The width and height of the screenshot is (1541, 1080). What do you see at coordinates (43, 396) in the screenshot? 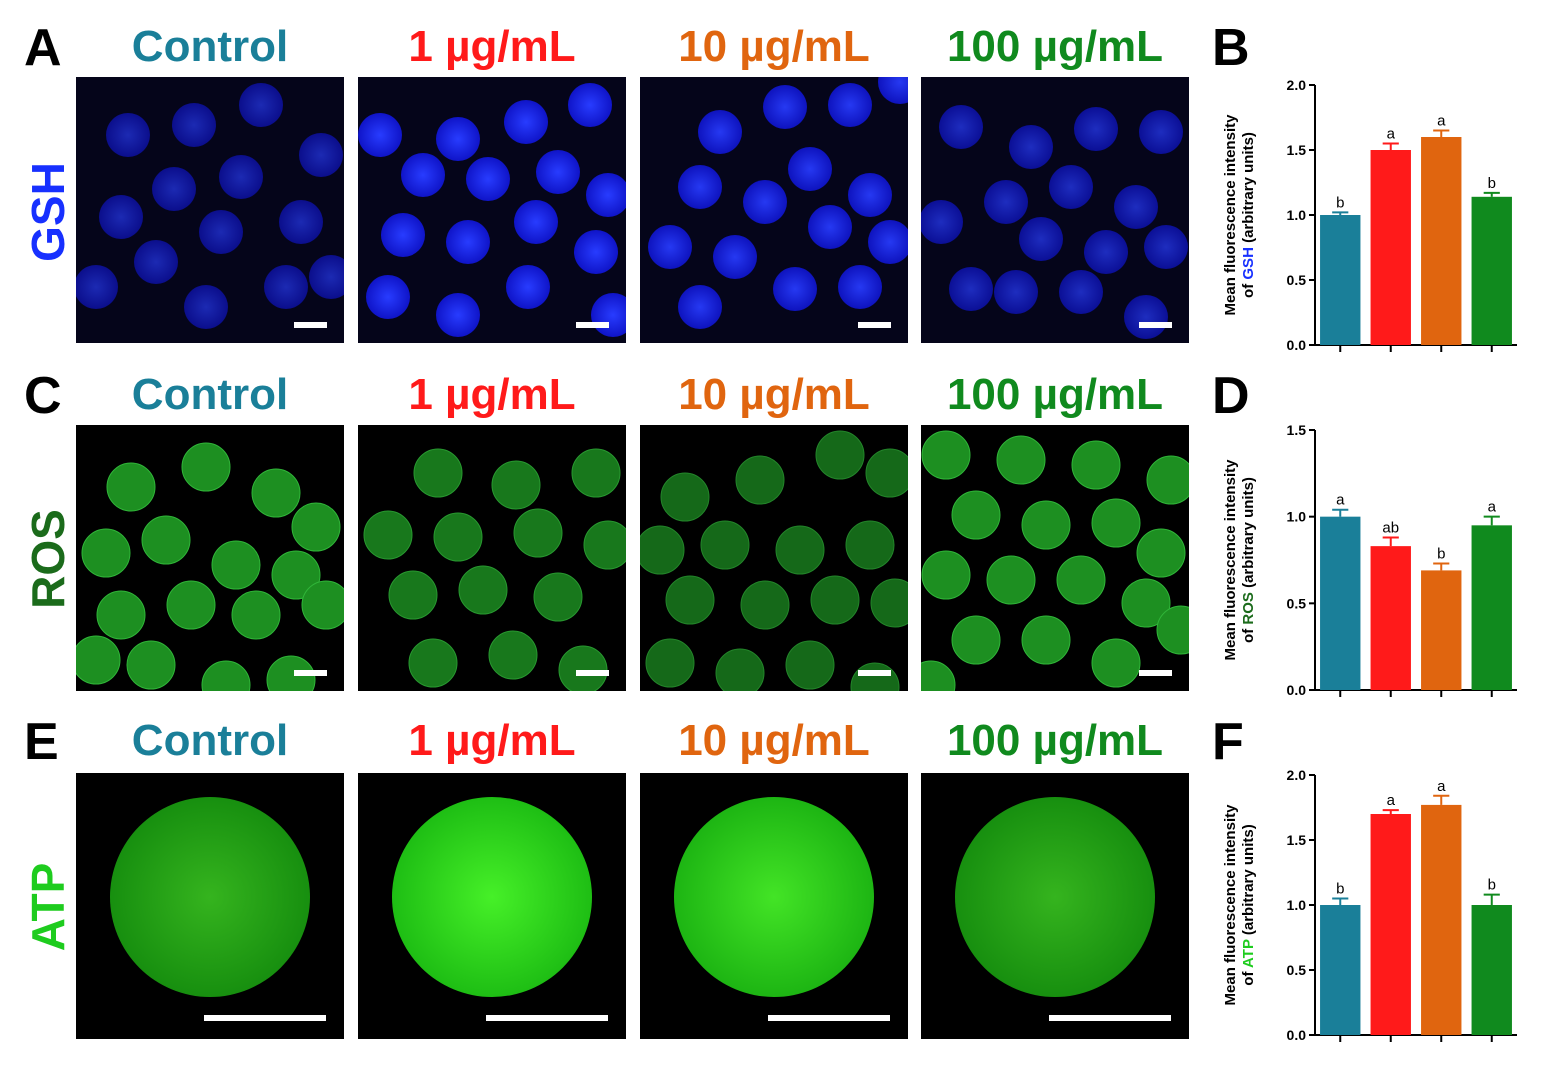
I see `panel-letter-c: C` at bounding box center [43, 396].